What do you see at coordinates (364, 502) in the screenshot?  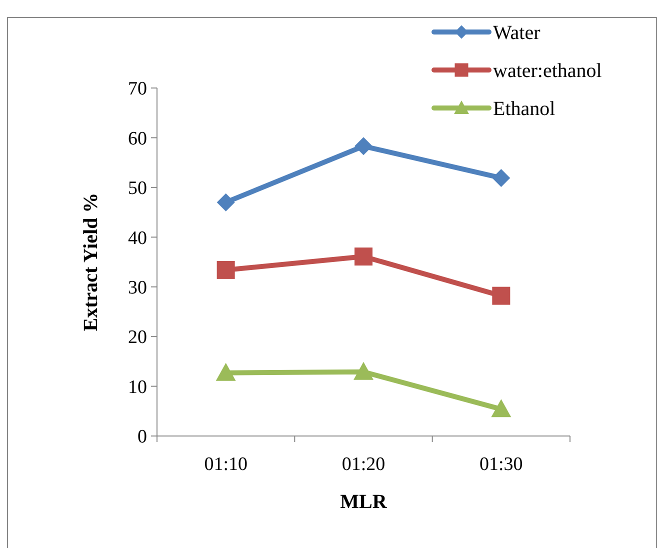 I see `x-axis-title: MLR` at bounding box center [364, 502].